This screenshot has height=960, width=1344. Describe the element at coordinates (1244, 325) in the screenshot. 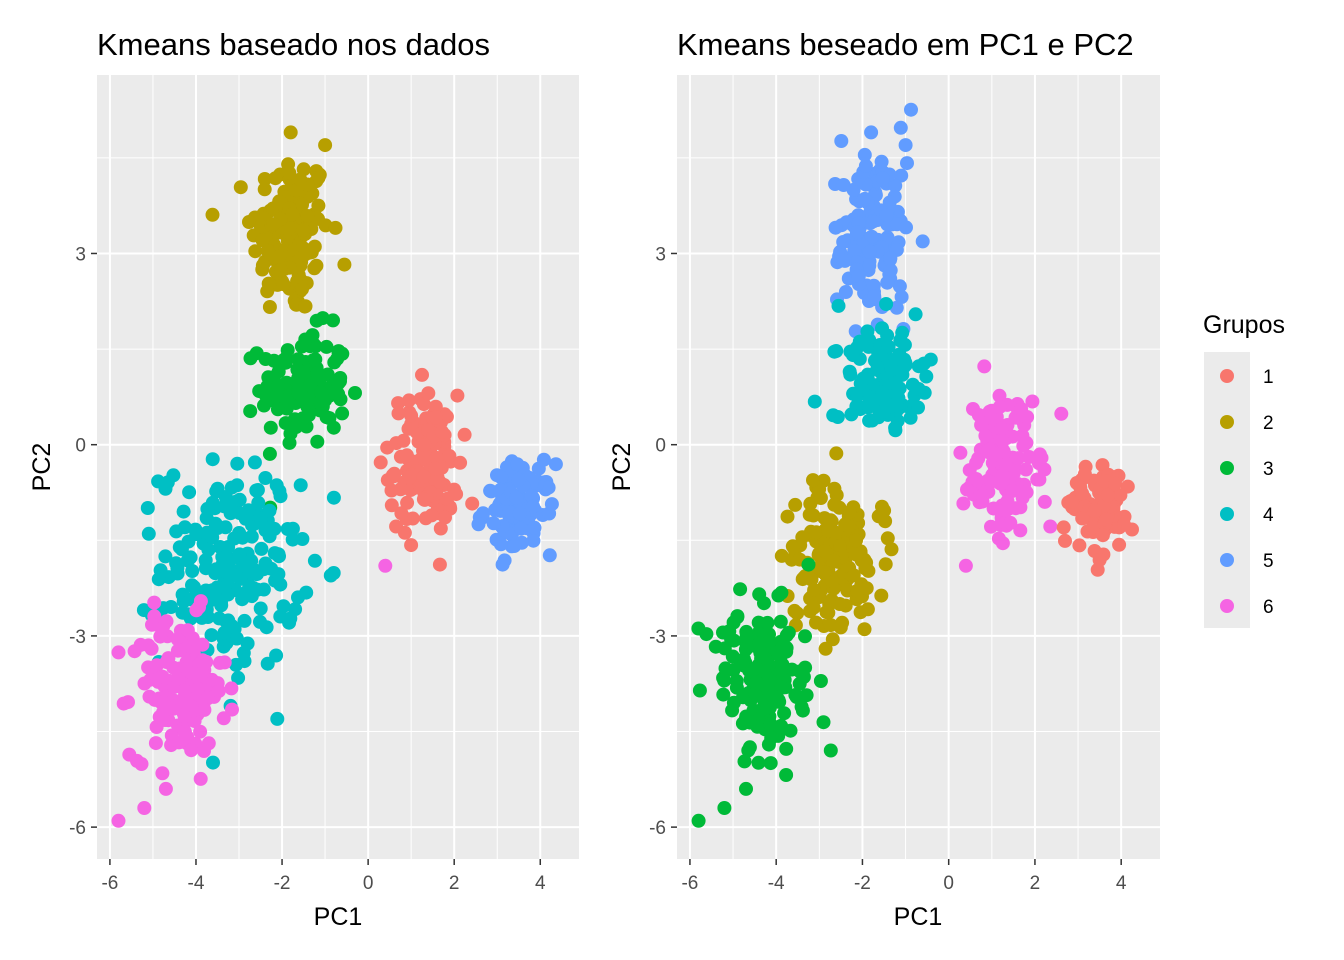

I see `legend-title: Grupos` at that location.